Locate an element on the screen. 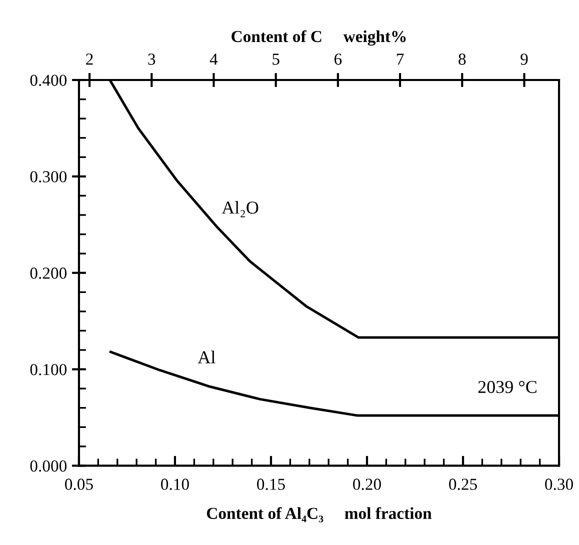 The image size is (579, 545). x2-axis-title: Content of C weight% is located at coordinates (319, 38).